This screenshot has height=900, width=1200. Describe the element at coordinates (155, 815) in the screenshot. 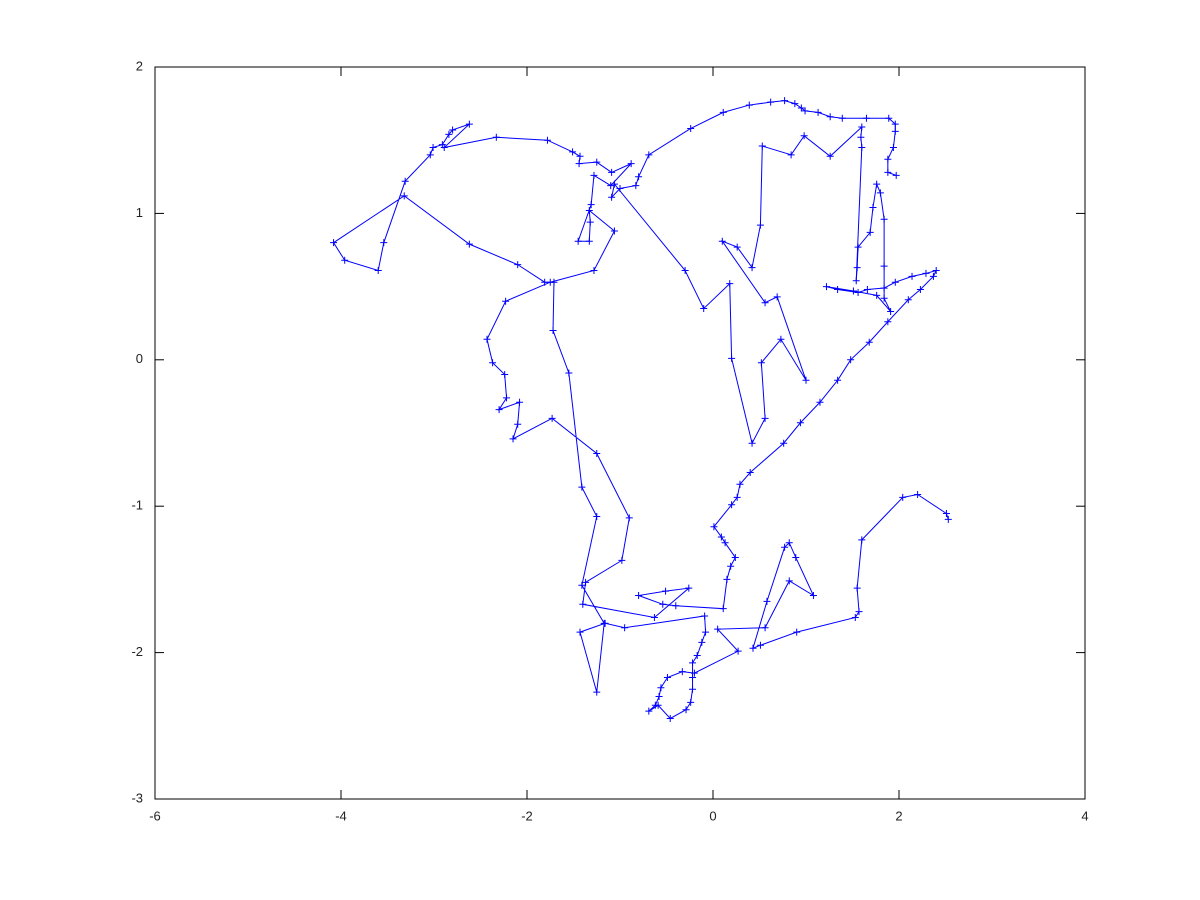

I see `x-tick-label: -6` at that location.